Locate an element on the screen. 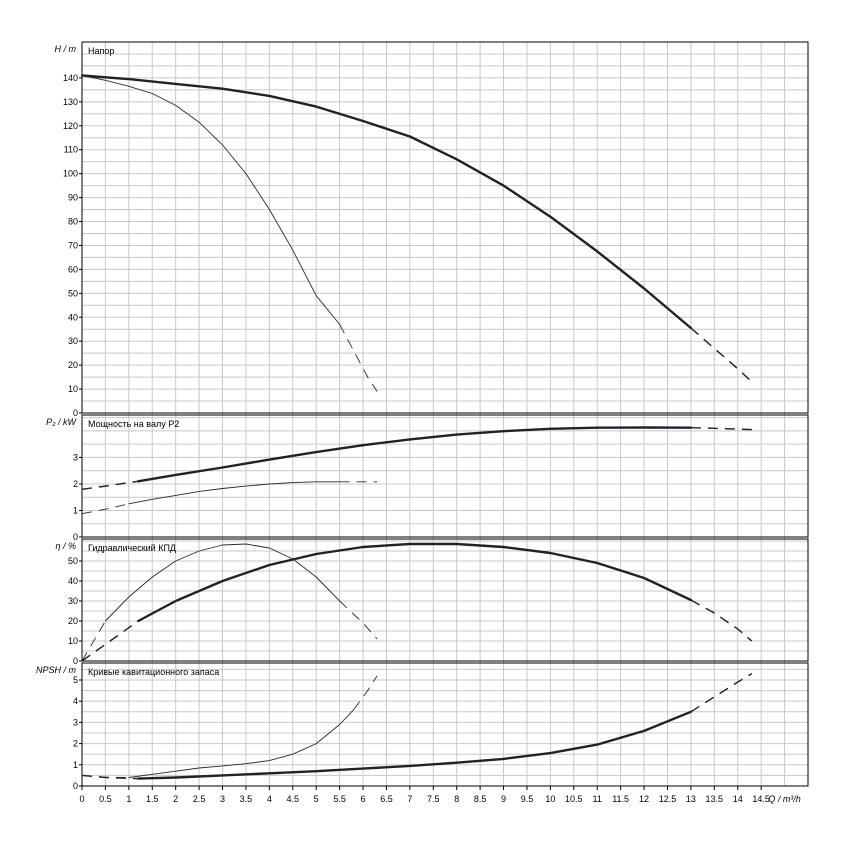 The height and width of the screenshot is (850, 850). x-tick-label: 3.5 is located at coordinates (246, 799).